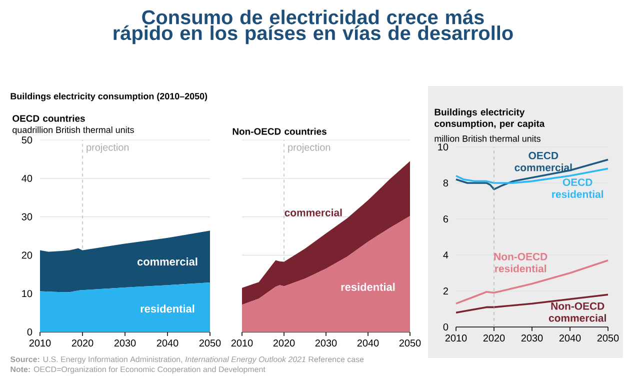 This screenshot has width=627, height=376. Describe the element at coordinates (27, 178) in the screenshot. I see `y-tick-label: 40` at that location.